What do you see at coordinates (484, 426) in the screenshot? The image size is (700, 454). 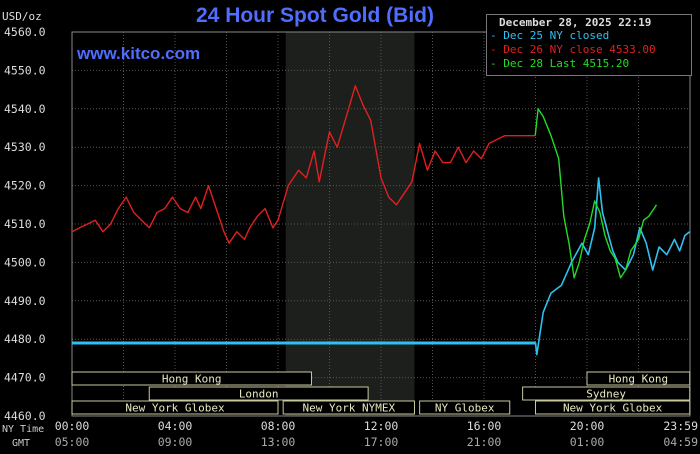 I see `x-tick-label-ny: 16:00` at bounding box center [484, 426].